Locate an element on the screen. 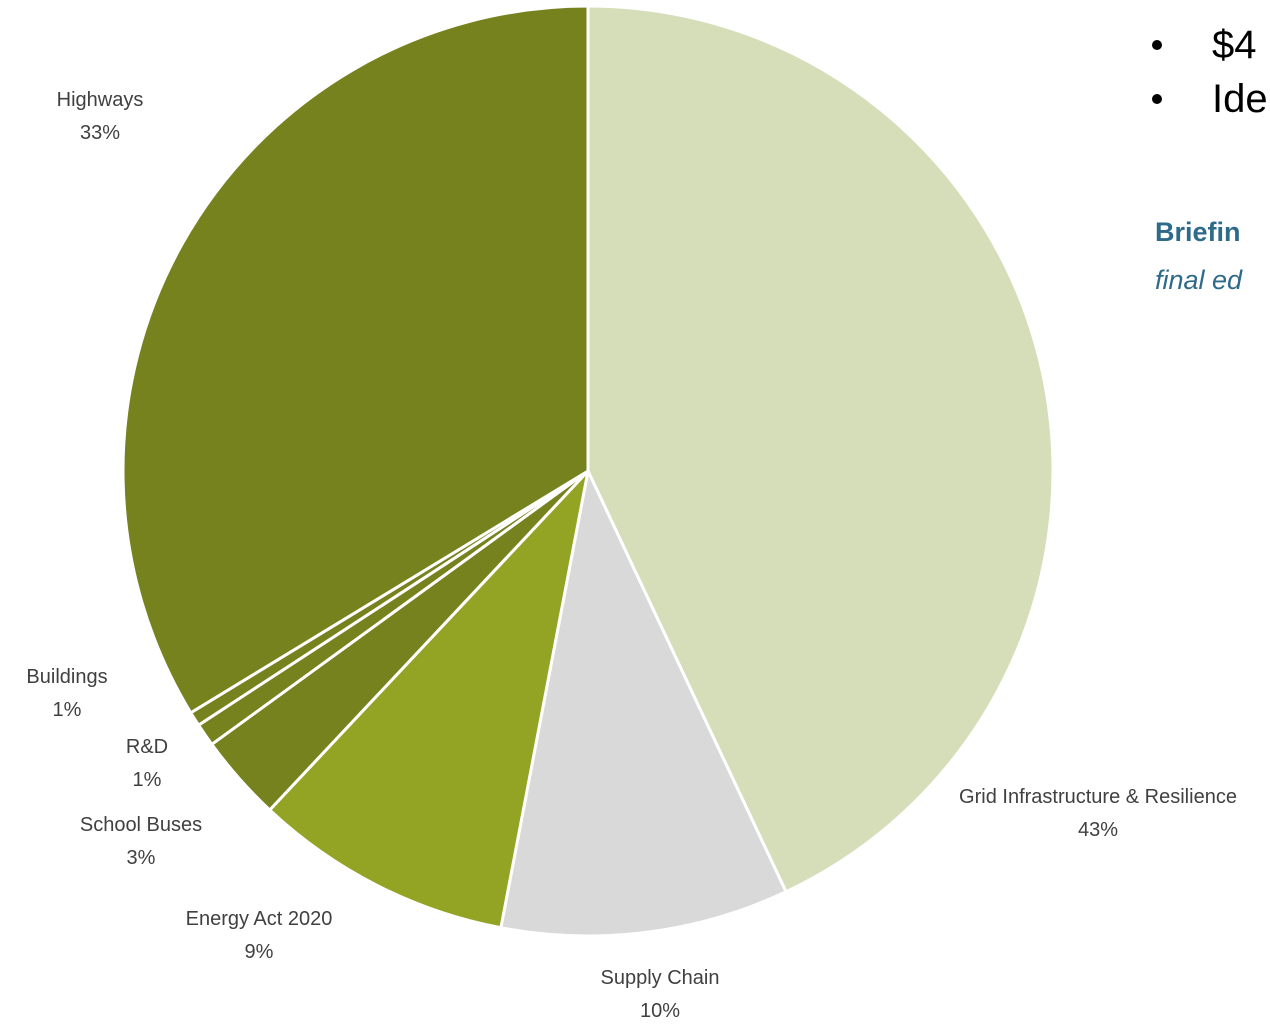 The height and width of the screenshot is (1028, 1270). slice-label: R&D 1% is located at coordinates (147, 764).